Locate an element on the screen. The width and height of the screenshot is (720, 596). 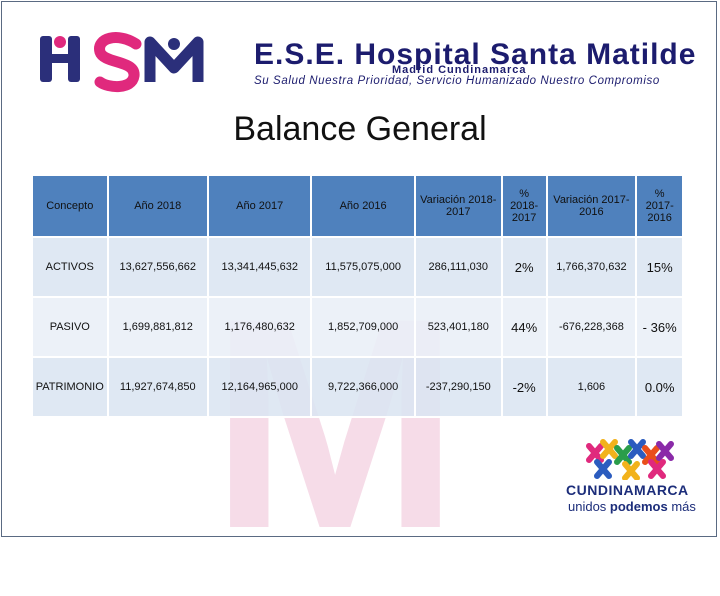
hospital-name: E.S.E. Hospital Santa Matilde is located at coordinates (475, 54).